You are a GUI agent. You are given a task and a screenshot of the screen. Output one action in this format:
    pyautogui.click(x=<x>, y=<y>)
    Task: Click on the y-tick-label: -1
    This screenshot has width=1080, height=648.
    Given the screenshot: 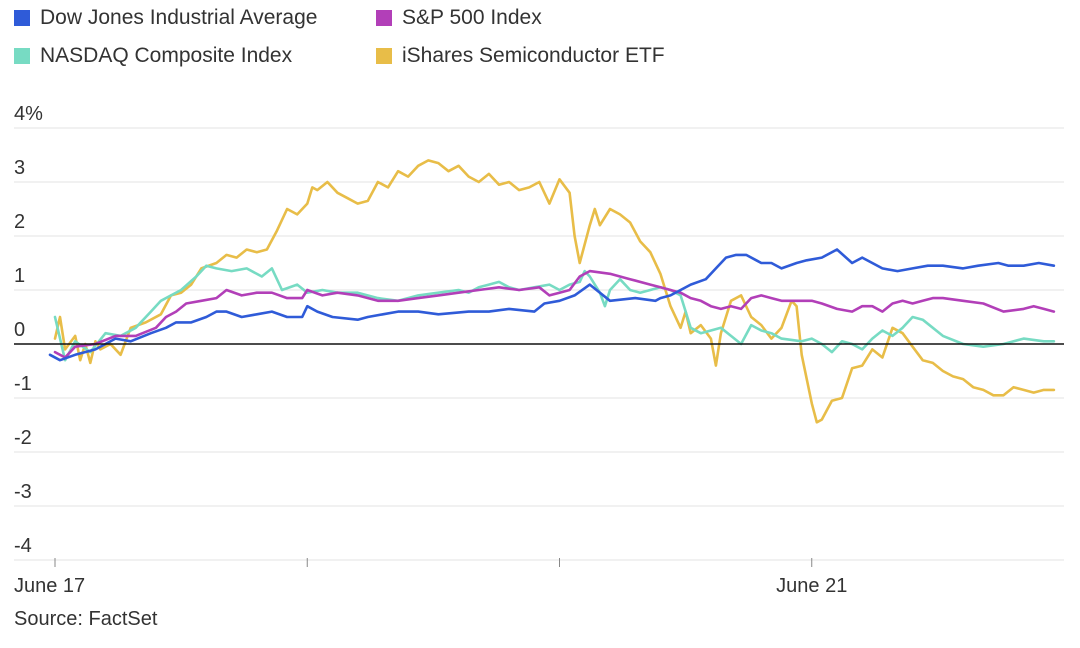 What is the action you would take?
    pyautogui.click(x=23, y=384)
    